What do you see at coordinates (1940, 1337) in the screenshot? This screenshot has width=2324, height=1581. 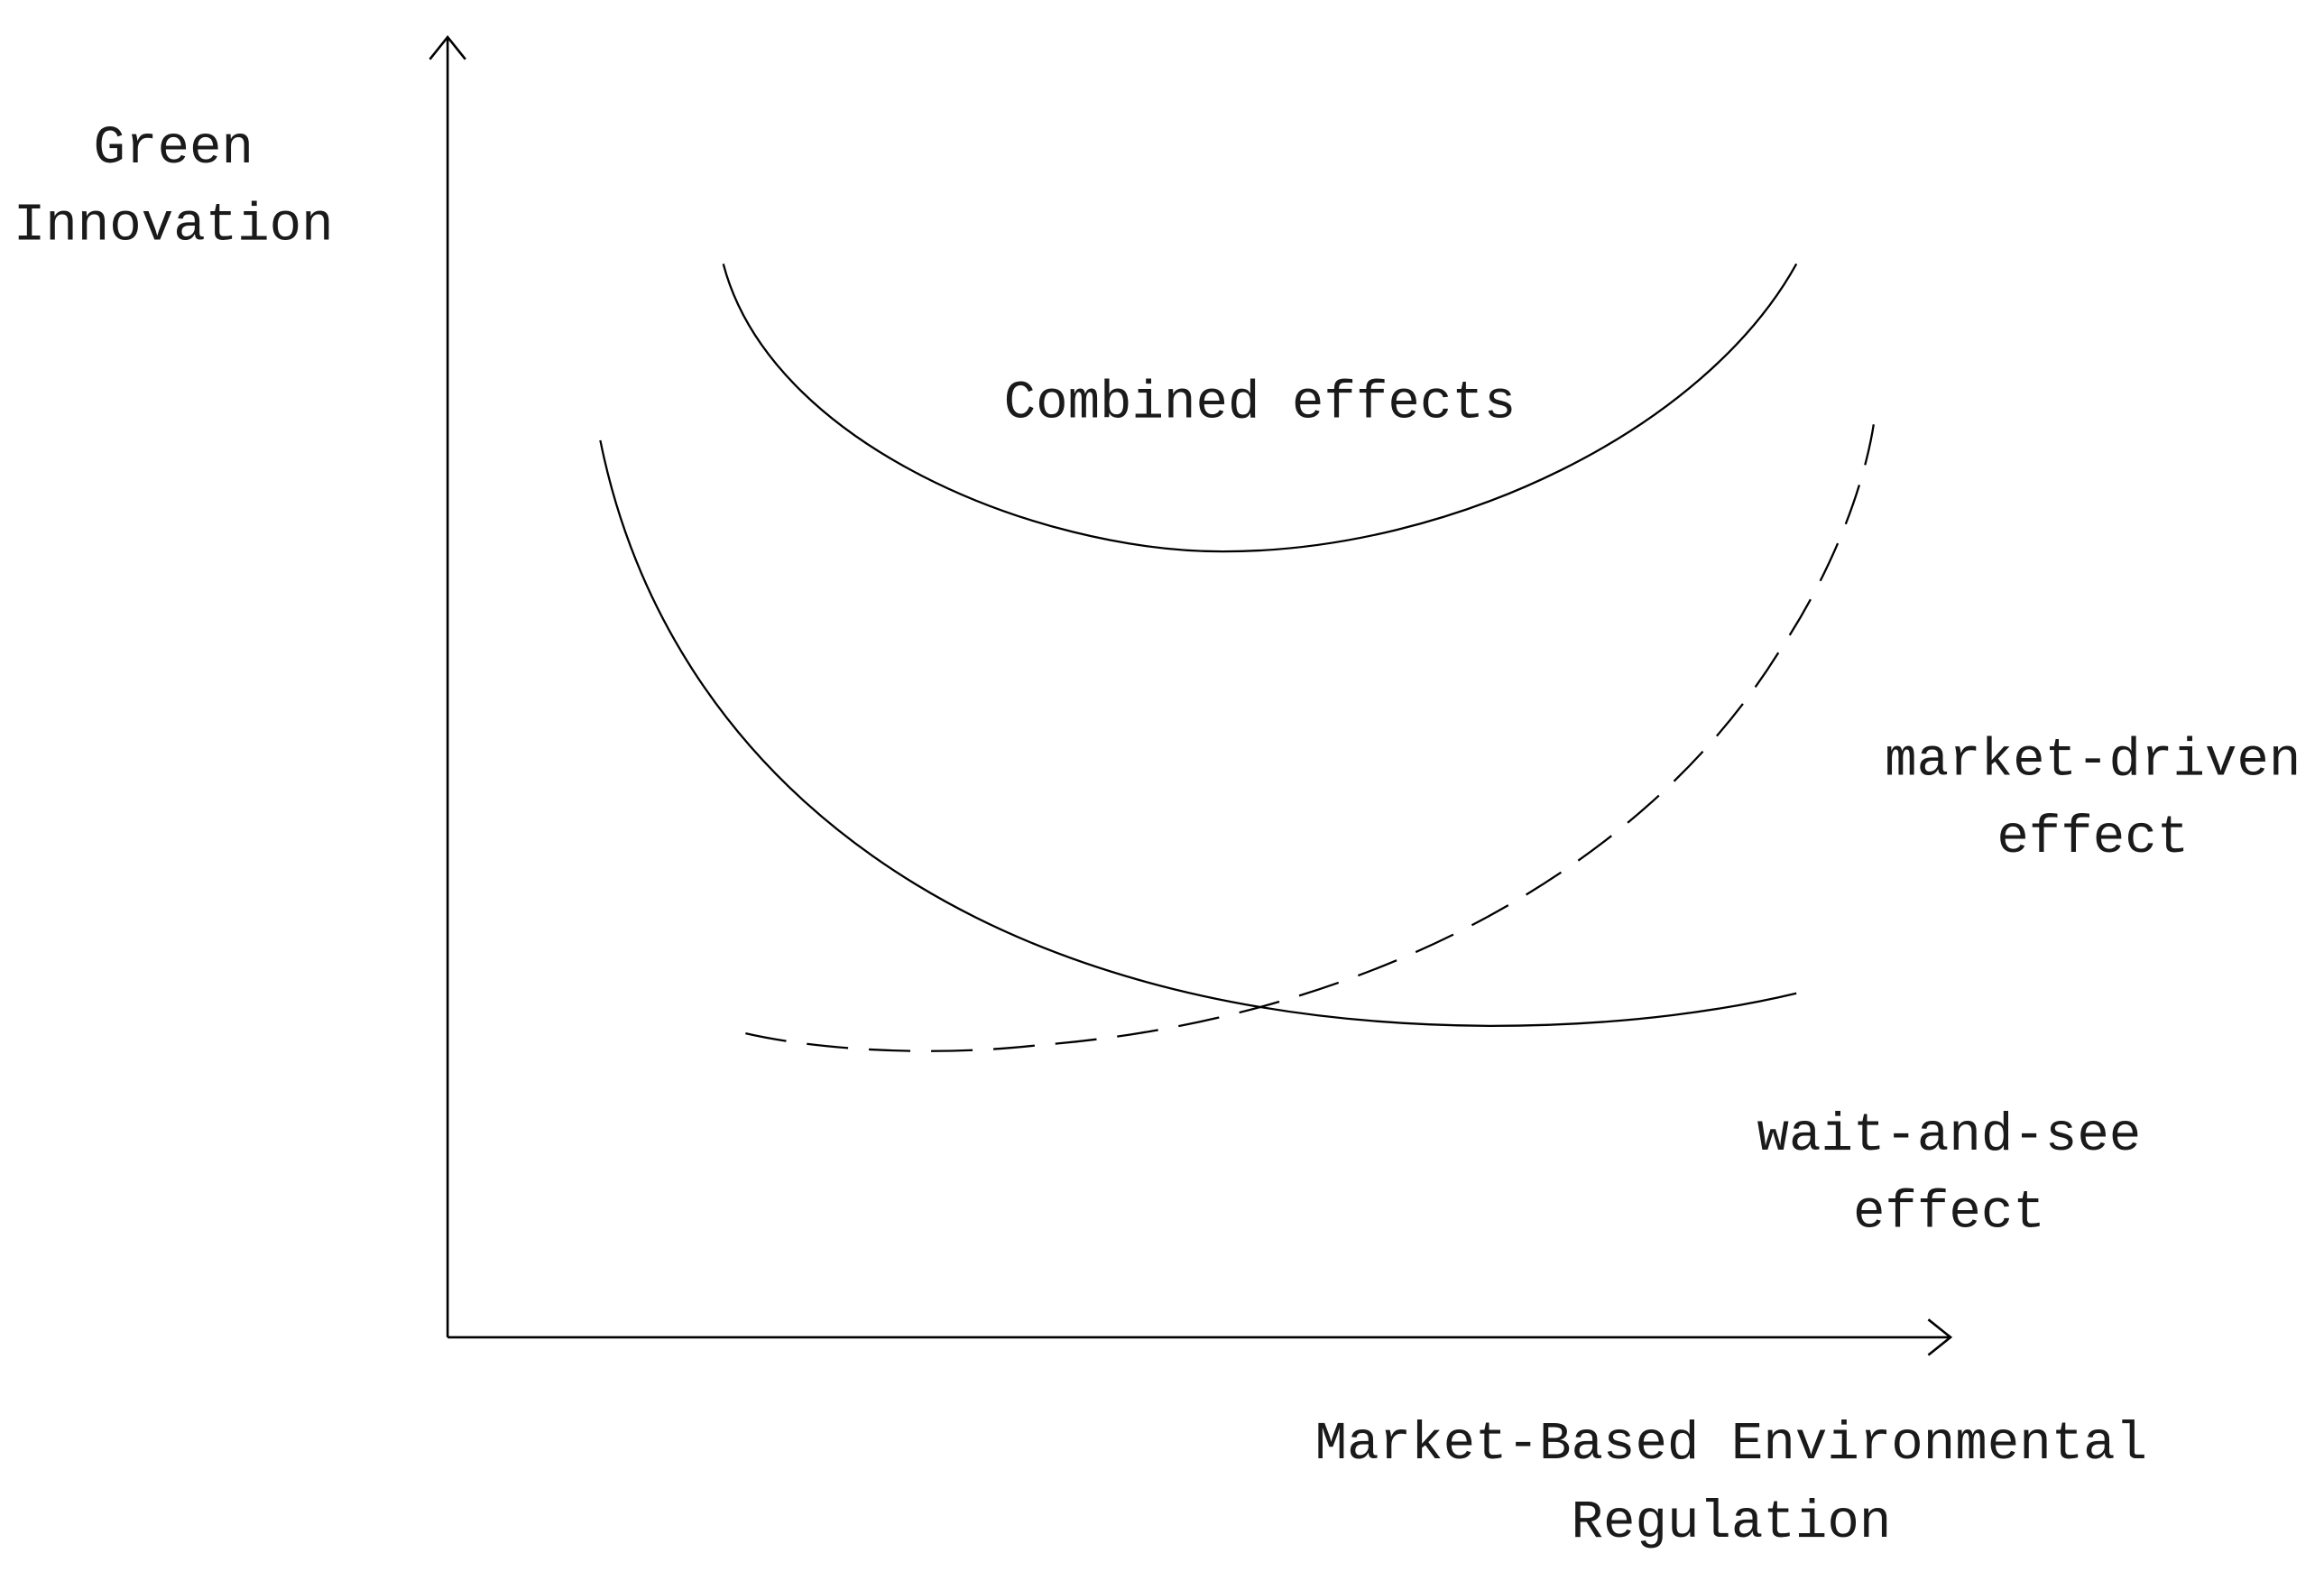 I see `x-axis-arrow` at bounding box center [1940, 1337].